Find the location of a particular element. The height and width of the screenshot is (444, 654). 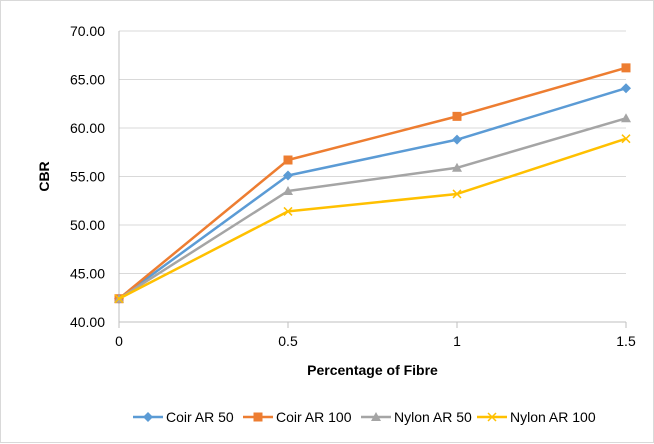

legend-item: Coir AR 100 is located at coordinates (297, 417).